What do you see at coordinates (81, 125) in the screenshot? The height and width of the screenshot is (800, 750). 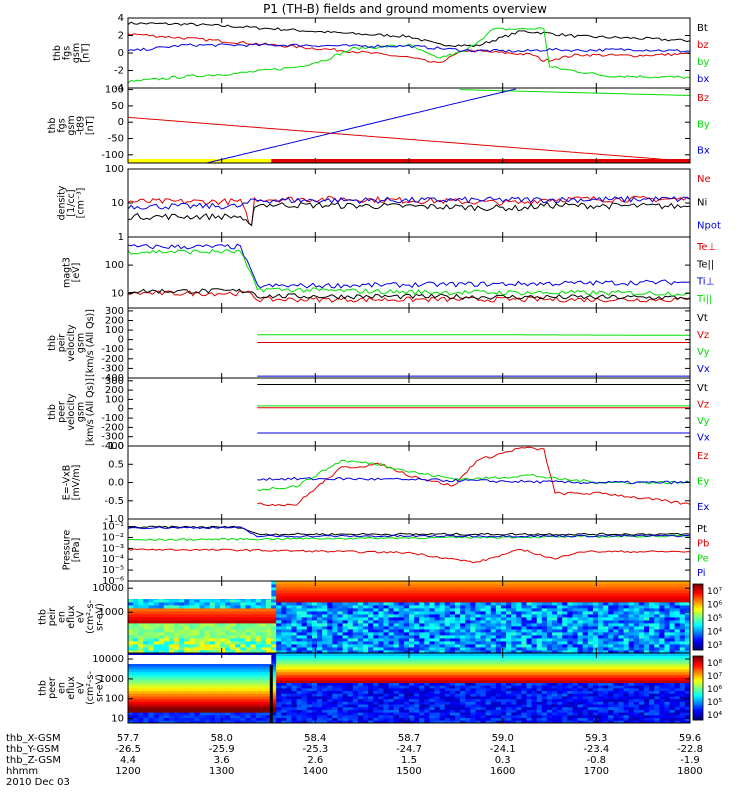 I see `y-axis-label-line: -t89` at bounding box center [81, 125].